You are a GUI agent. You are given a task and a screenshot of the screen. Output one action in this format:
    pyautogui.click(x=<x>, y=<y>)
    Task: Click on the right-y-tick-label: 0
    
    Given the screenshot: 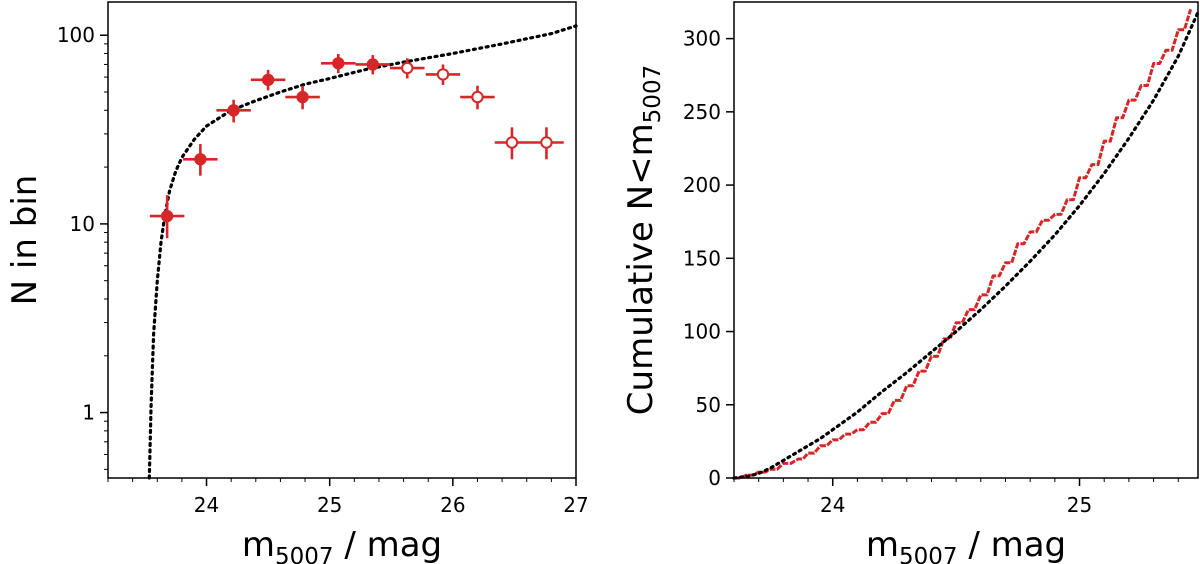 What is the action you would take?
    pyautogui.click(x=714, y=478)
    